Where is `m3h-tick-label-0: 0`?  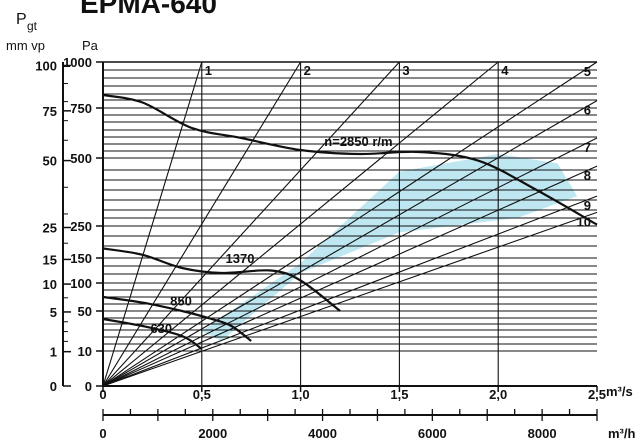
m3h-tick-label-0: 0 is located at coordinates (102, 433).